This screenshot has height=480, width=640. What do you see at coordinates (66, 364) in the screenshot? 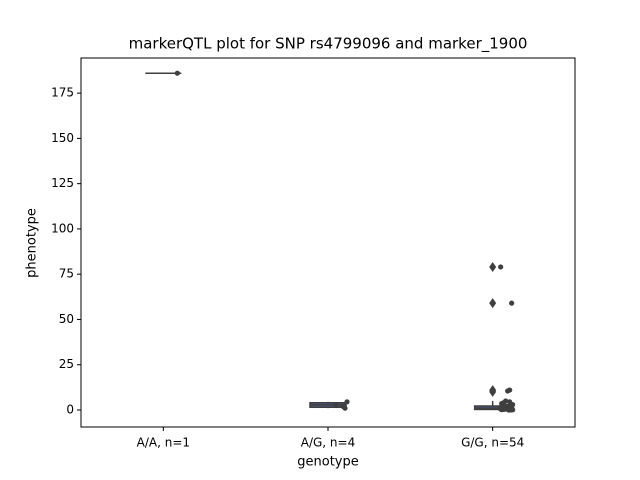
I see `y-tick-label: 25` at bounding box center [66, 364].